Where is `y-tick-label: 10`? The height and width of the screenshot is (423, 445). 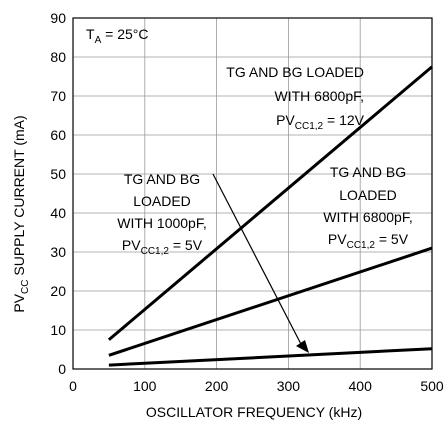
y-tick-label: 10 is located at coordinates (58, 330).